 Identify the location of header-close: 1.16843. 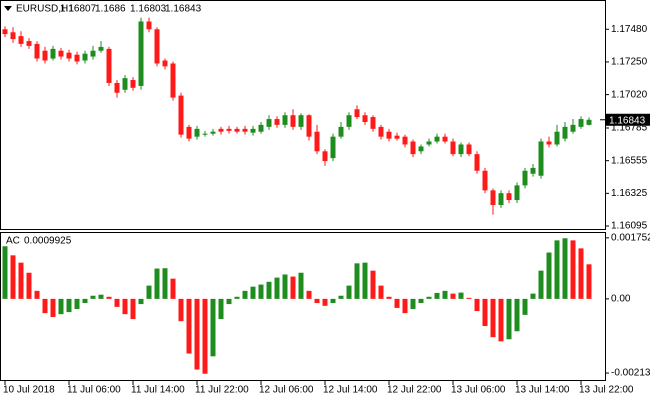
(183, 9).